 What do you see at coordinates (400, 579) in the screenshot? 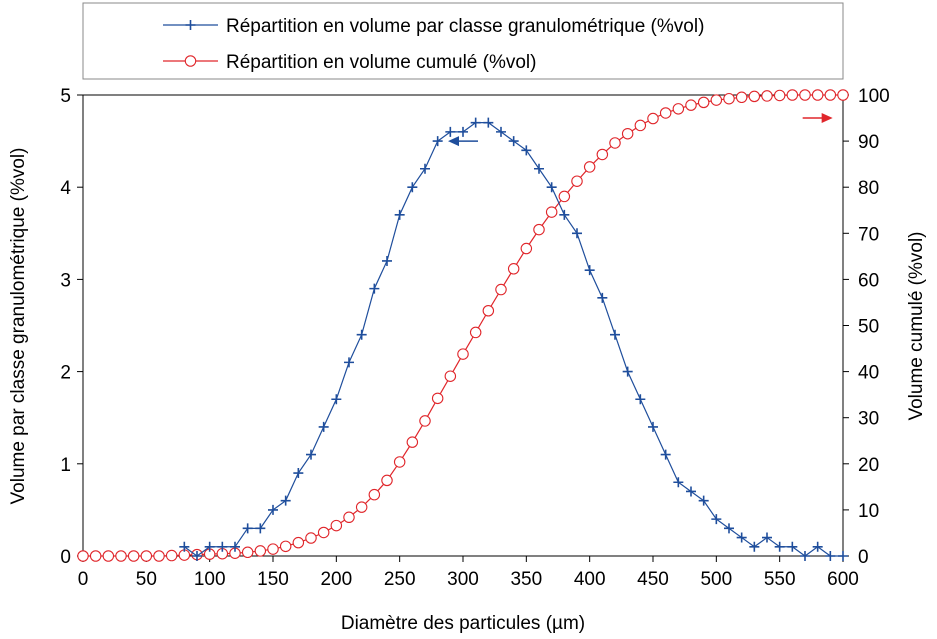
I see `x-tick-label: 250` at bounding box center [400, 579].